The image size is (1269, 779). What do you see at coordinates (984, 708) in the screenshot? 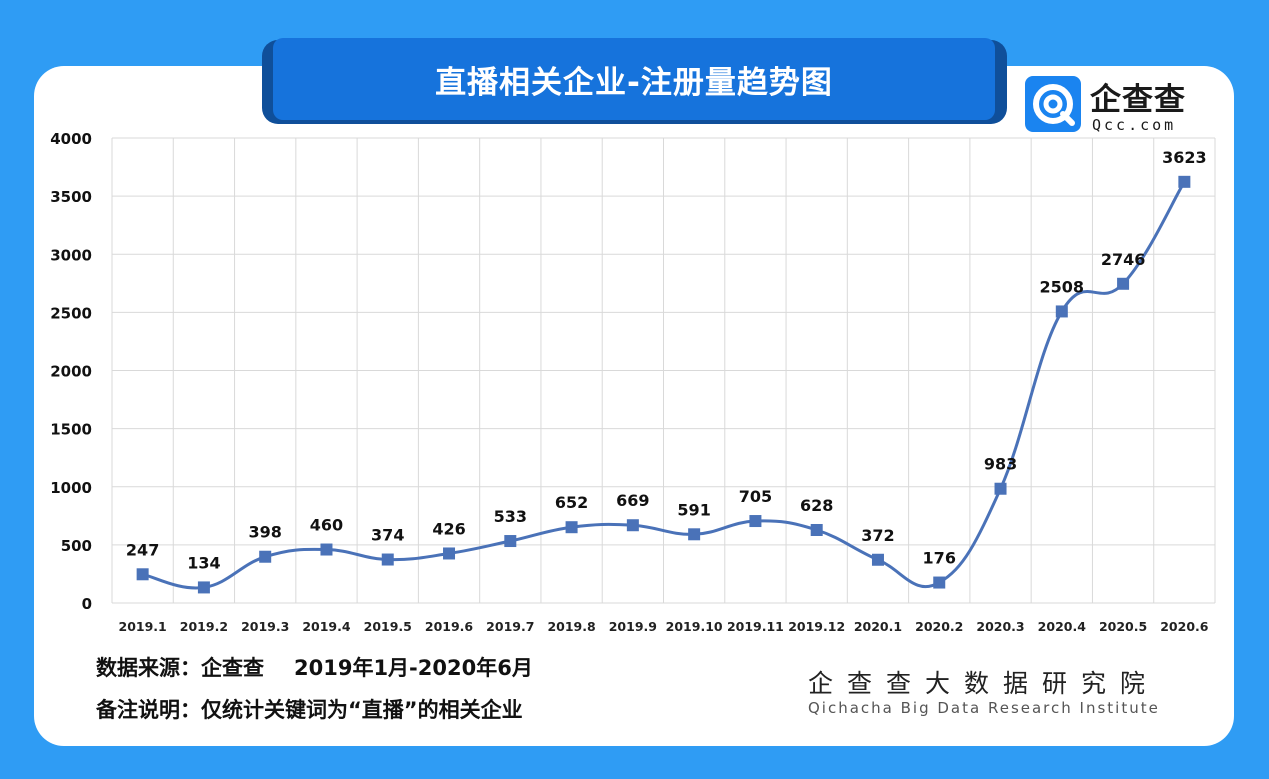
I see `institute-name-en: Qichacha Big Data Research Institute` at bounding box center [984, 708].